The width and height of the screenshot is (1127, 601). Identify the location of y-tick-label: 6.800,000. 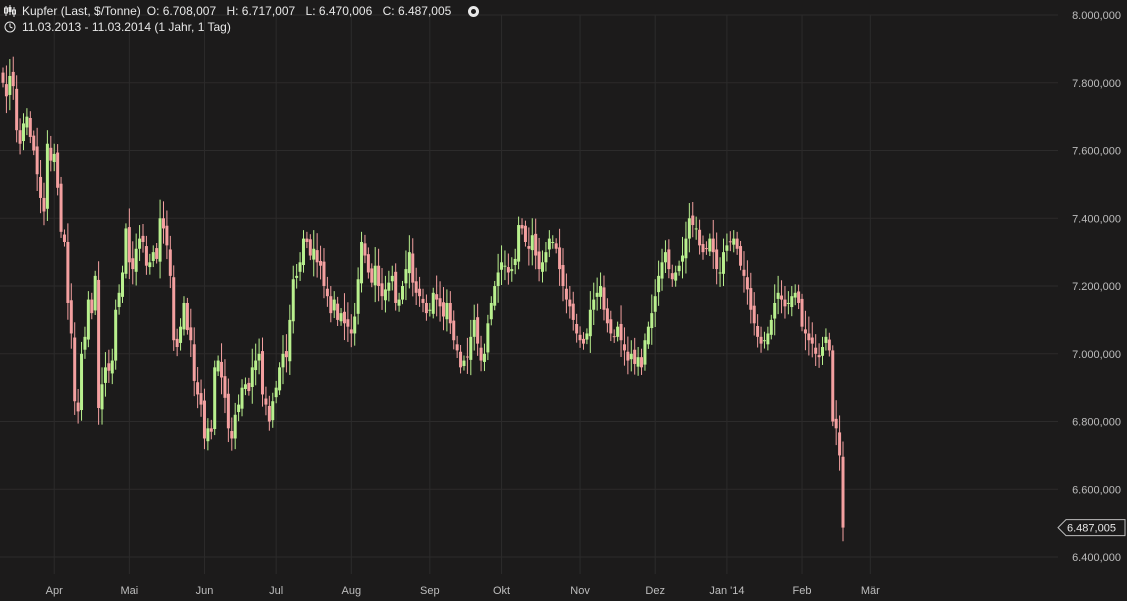
(1096, 423).